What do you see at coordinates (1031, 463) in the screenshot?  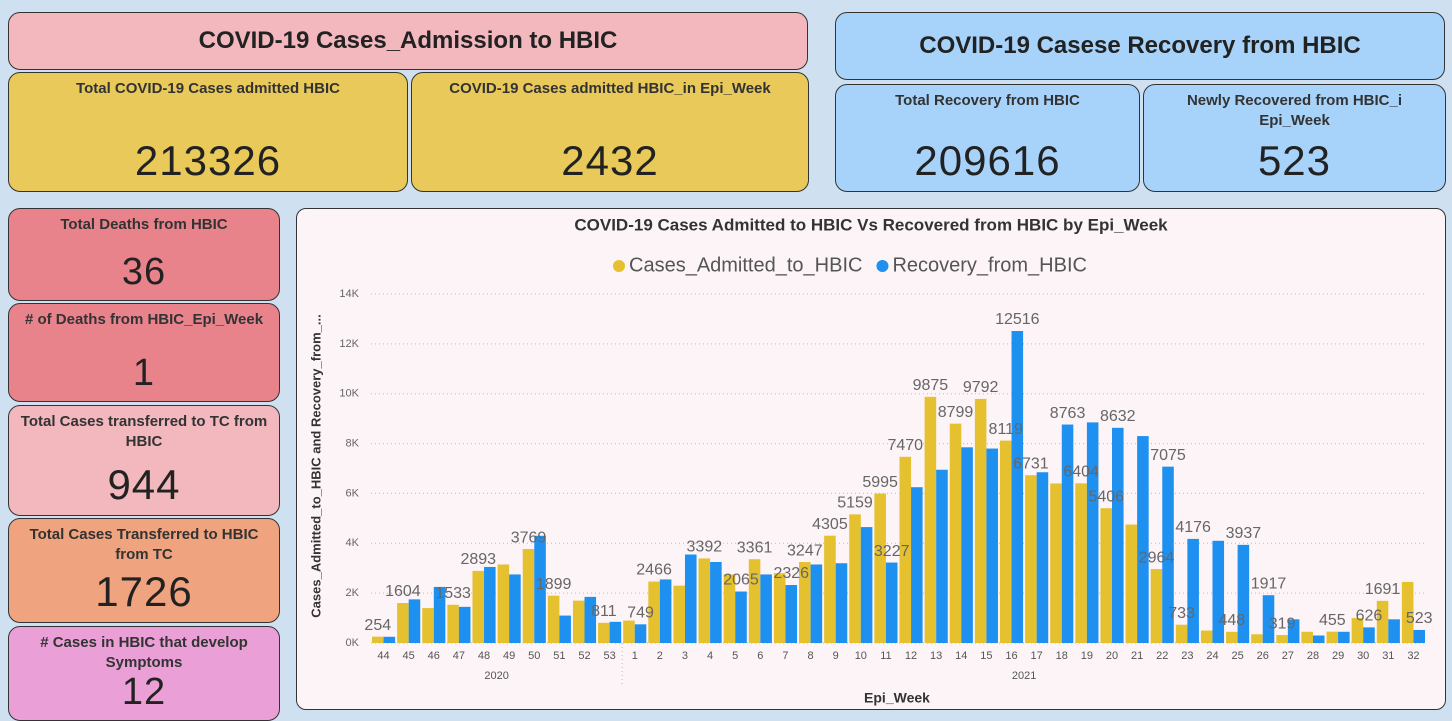 I see `data-label: 6731` at bounding box center [1031, 463].